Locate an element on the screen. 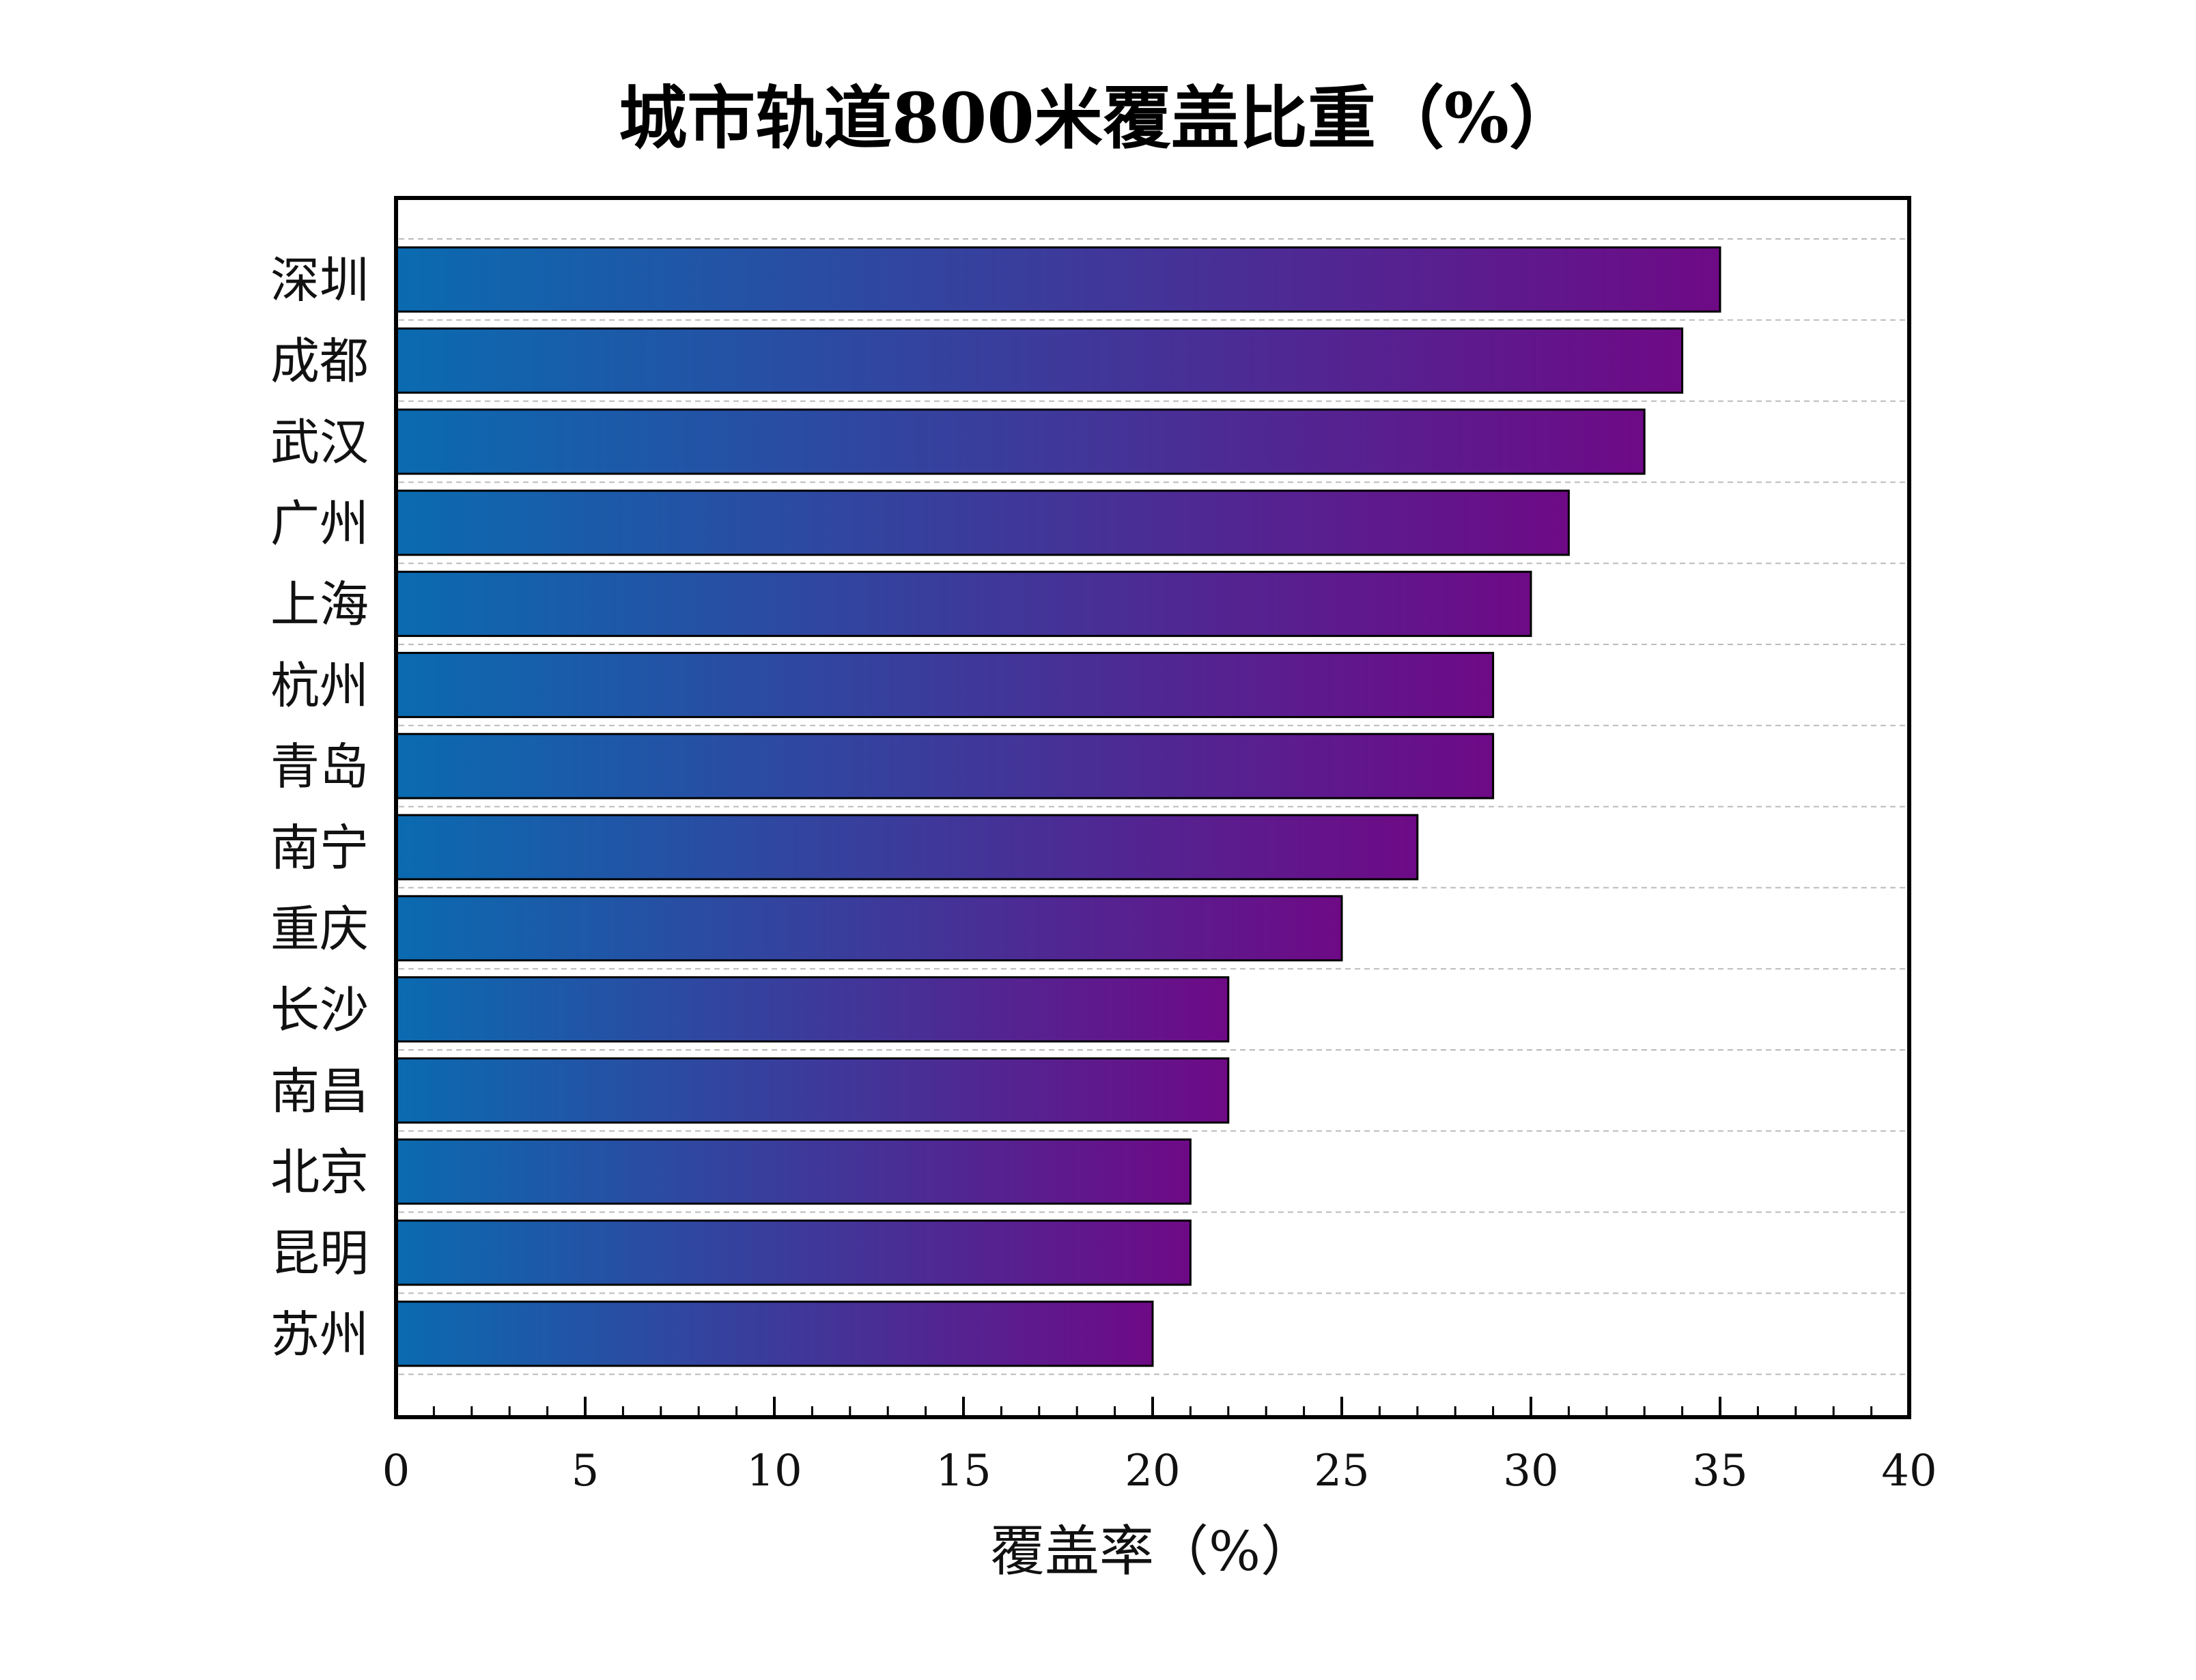  category-label: 杭州 is located at coordinates (320, 685).